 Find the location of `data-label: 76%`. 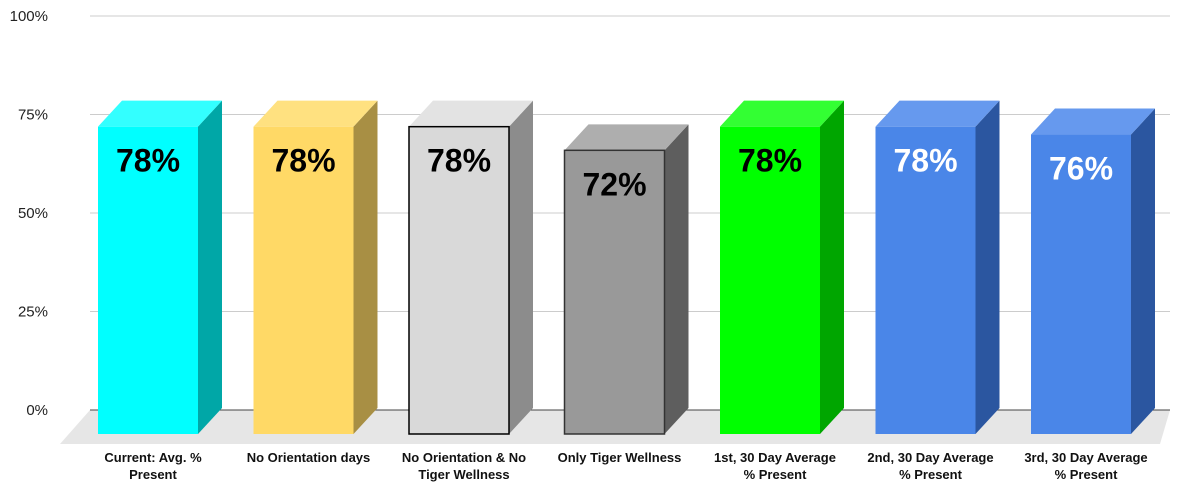

data-label: 76% is located at coordinates (1081, 169).